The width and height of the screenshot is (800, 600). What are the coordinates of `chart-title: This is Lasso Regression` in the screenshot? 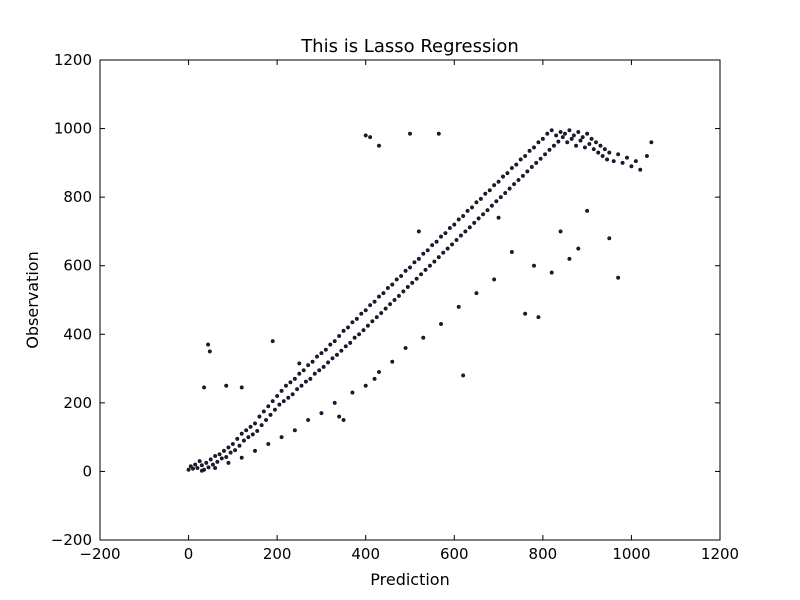 It's located at (409, 46).